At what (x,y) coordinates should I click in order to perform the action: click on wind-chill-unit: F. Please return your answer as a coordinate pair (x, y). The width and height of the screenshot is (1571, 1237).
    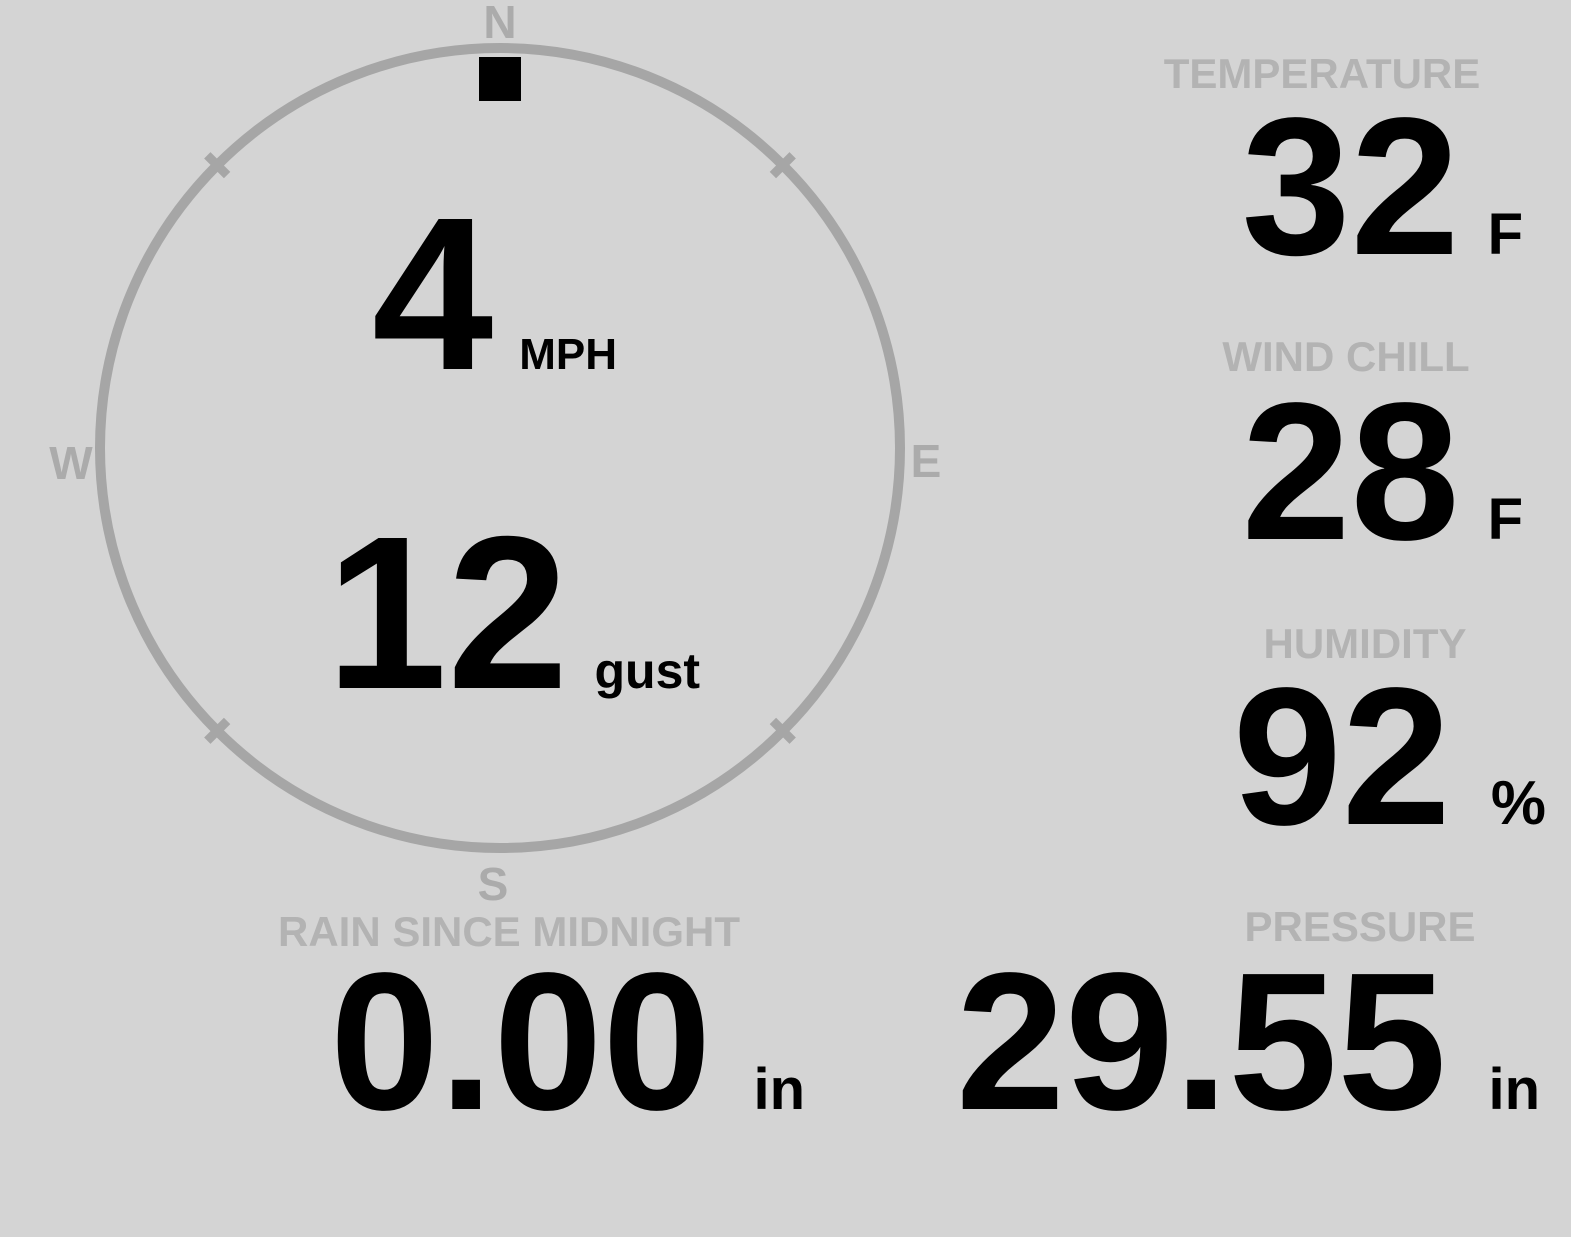
    Looking at the image, I should click on (1505, 519).